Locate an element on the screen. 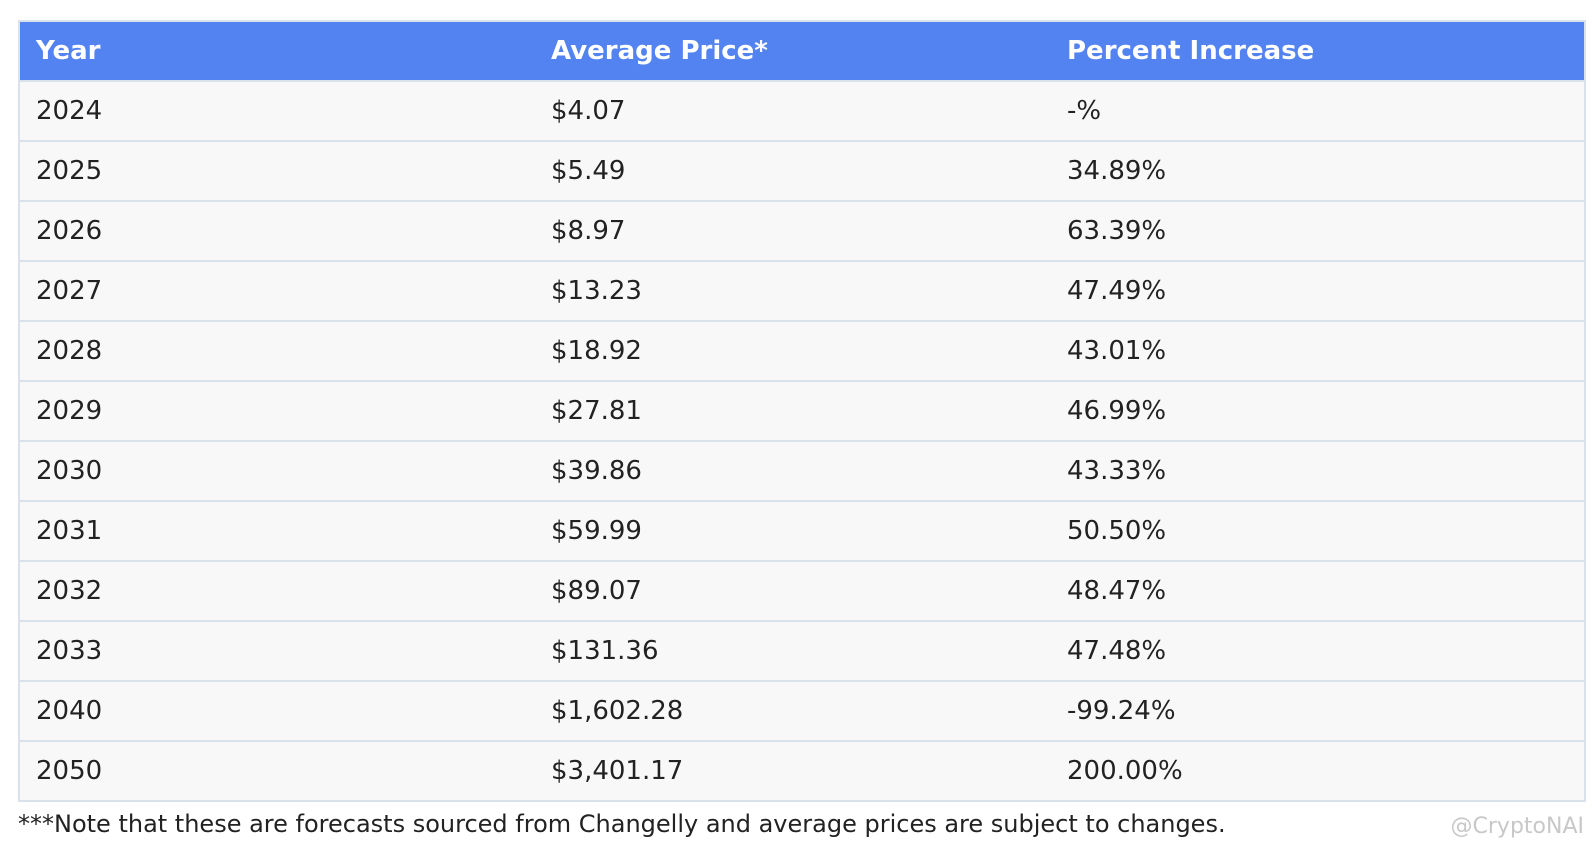 Image resolution: width=1596 pixels, height=852 pixels. table-cell: 200.00% is located at coordinates (1318, 770).